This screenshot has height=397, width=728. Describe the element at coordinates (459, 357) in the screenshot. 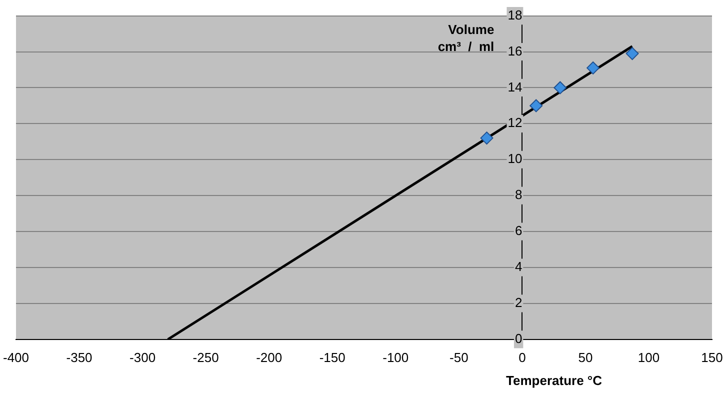

I see `x-tick-label: -50` at that location.